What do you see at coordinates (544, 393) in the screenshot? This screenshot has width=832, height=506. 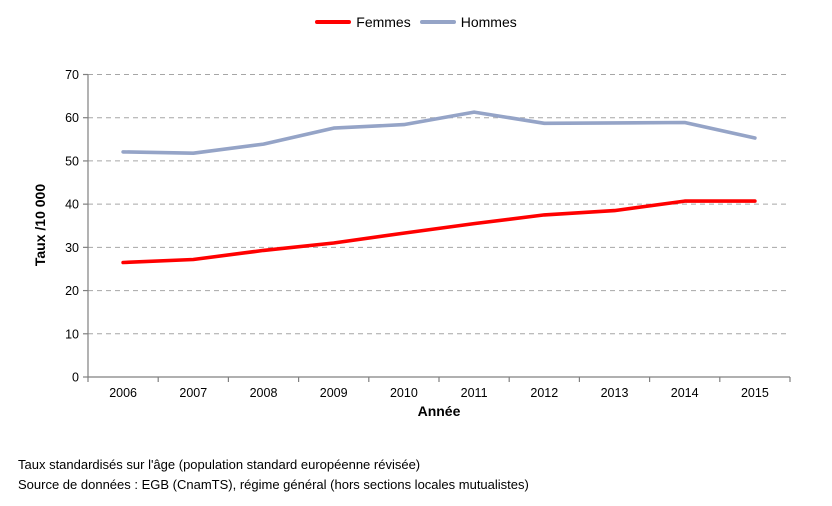 I see `x-tick-label: 2012` at bounding box center [544, 393].